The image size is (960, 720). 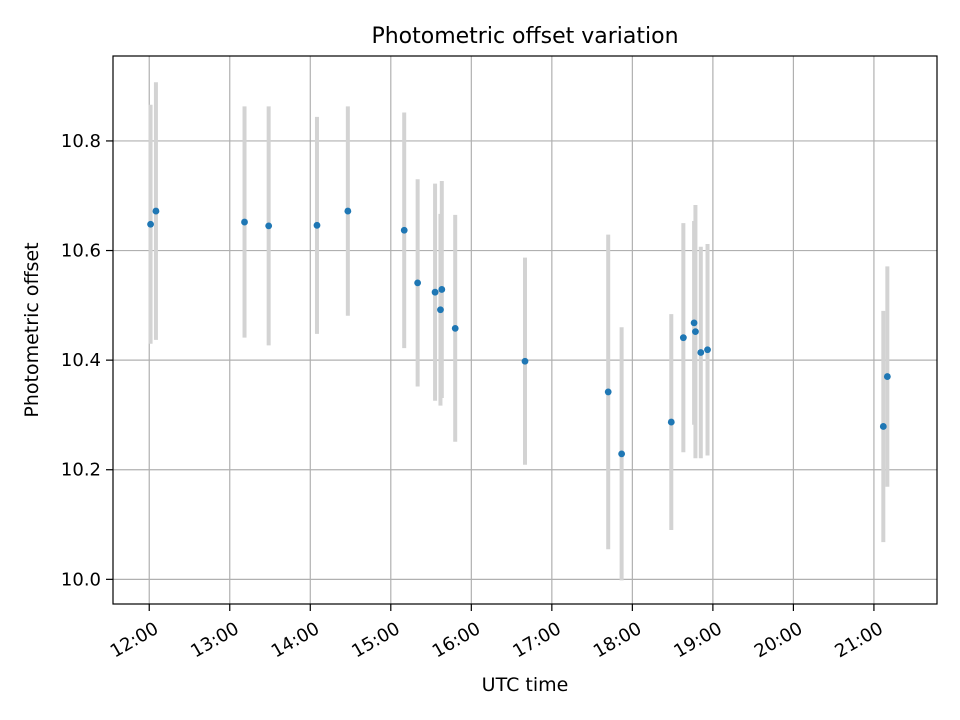 What do you see at coordinates (375, 640) in the screenshot?
I see `x-tick-label: 15:00` at bounding box center [375, 640].